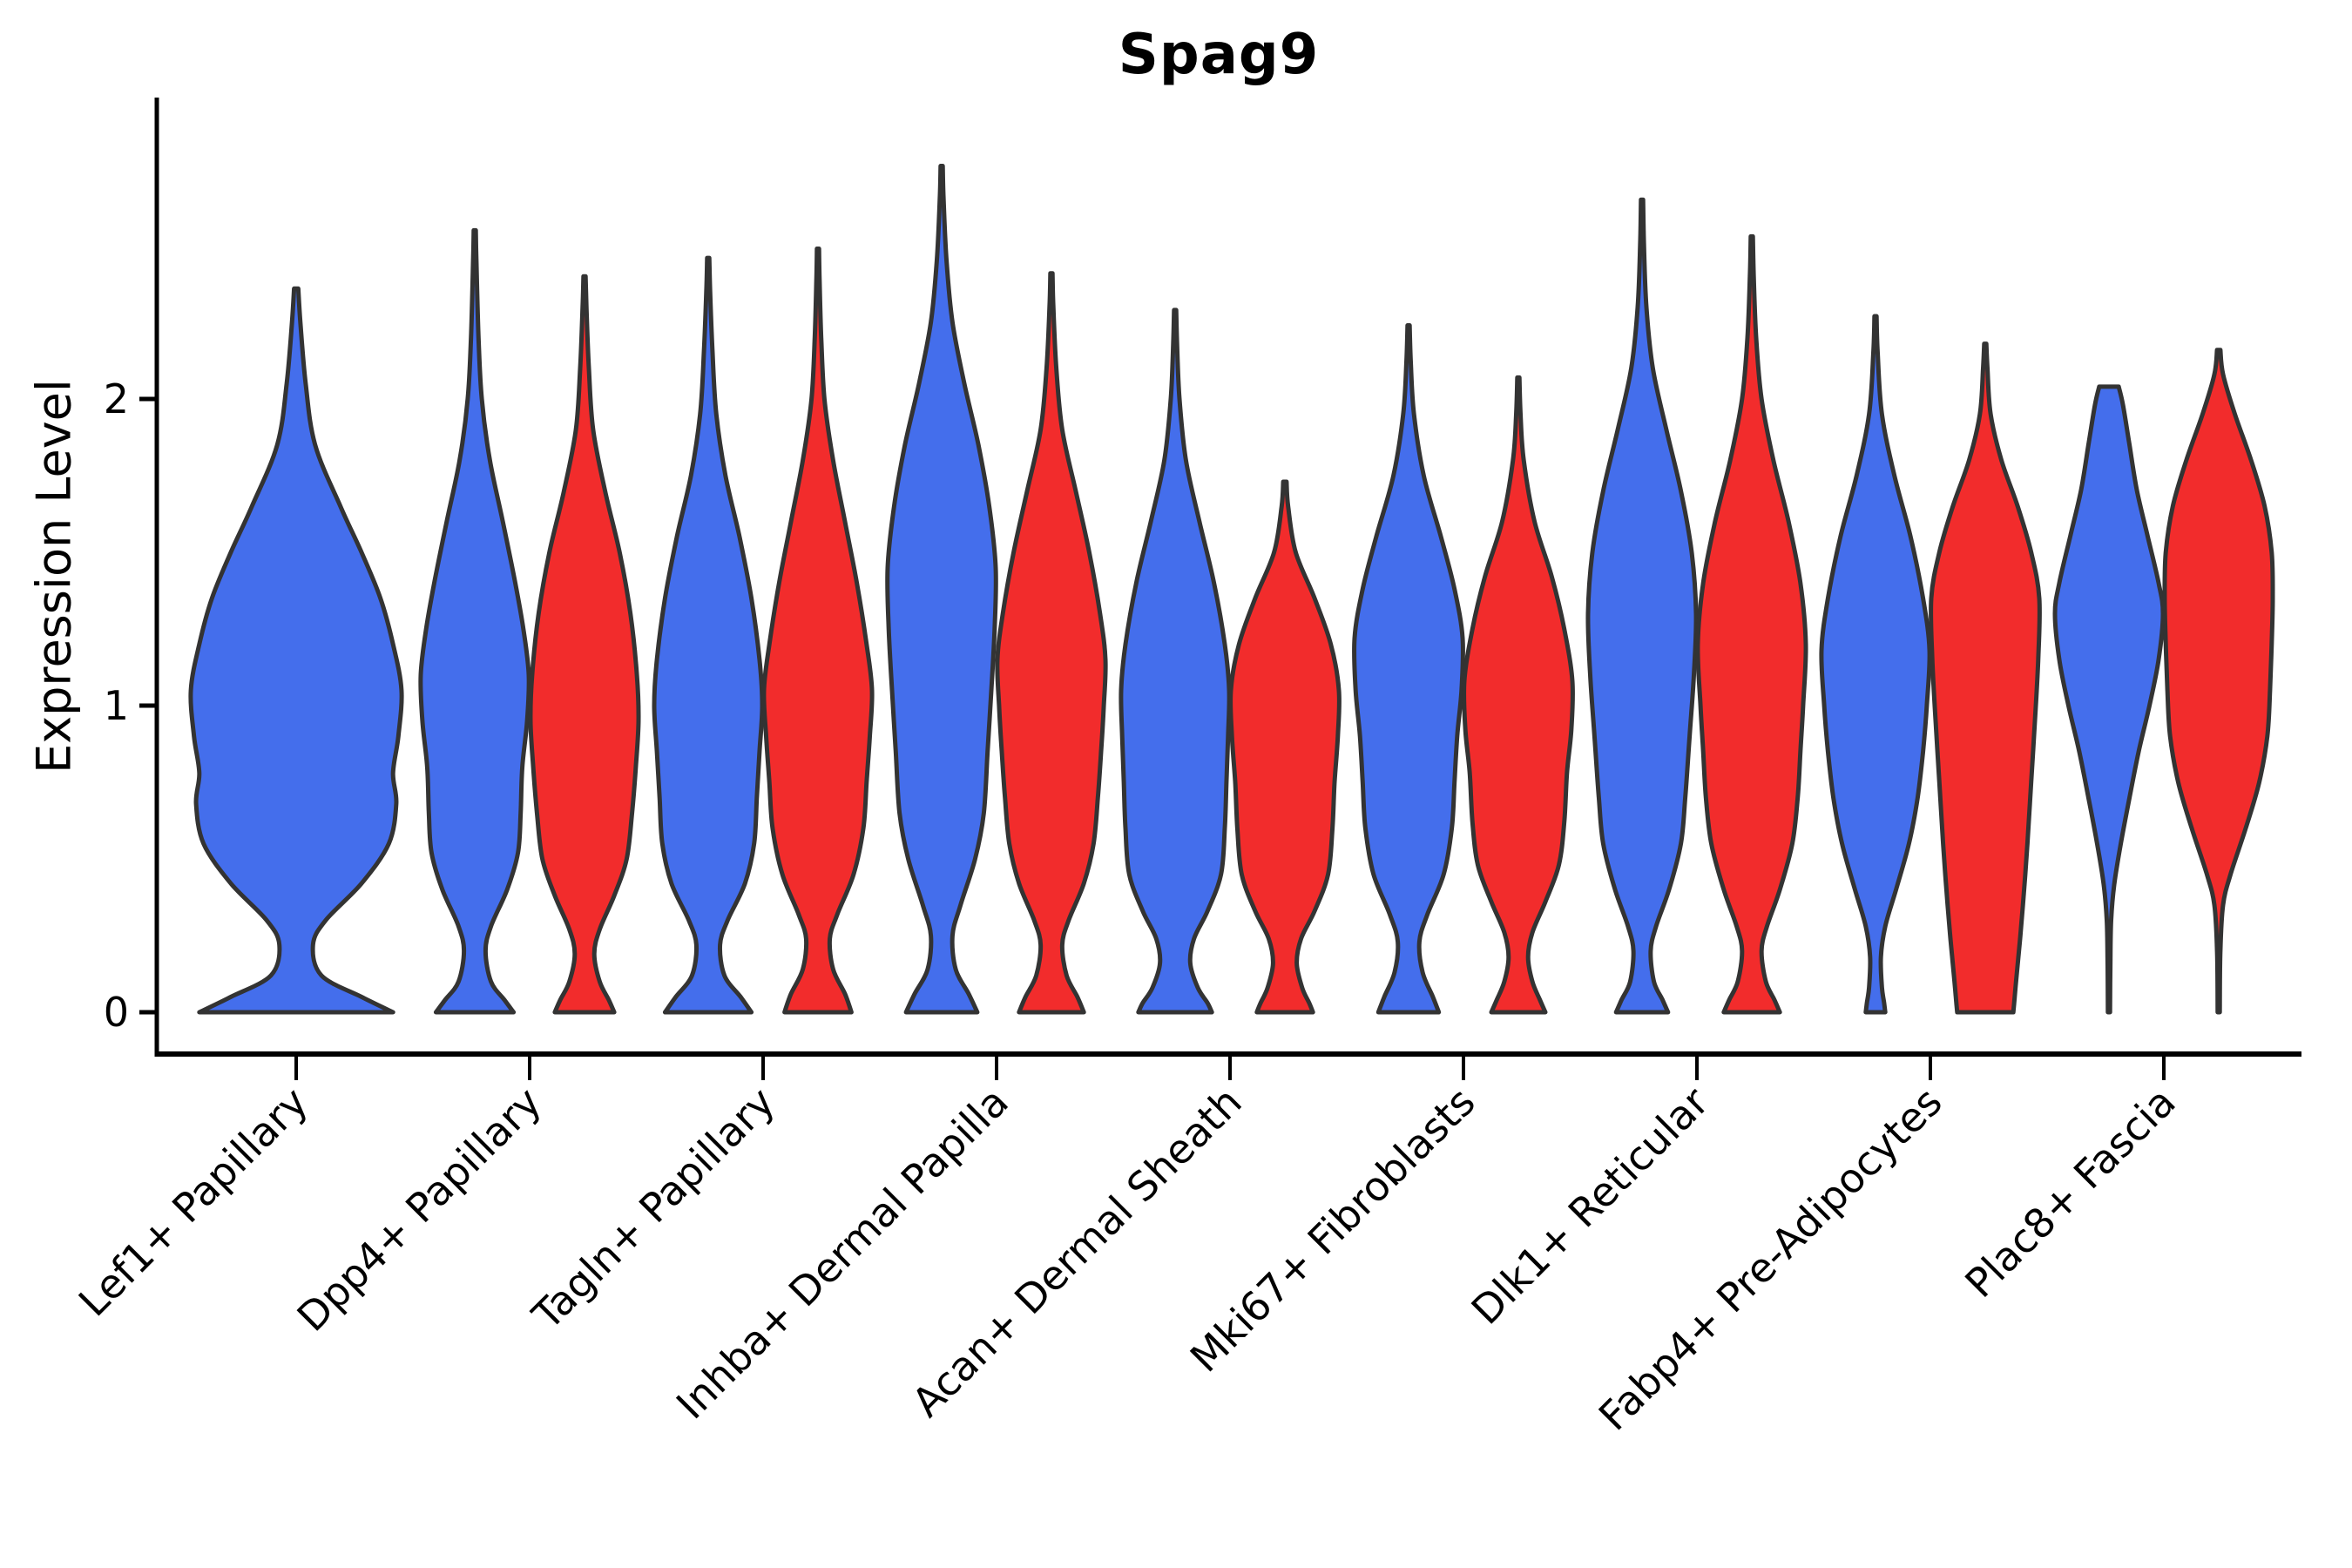 The height and width of the screenshot is (1568, 2352). Describe the element at coordinates (1408, 669) in the screenshot. I see `violin-5-blue` at that location.